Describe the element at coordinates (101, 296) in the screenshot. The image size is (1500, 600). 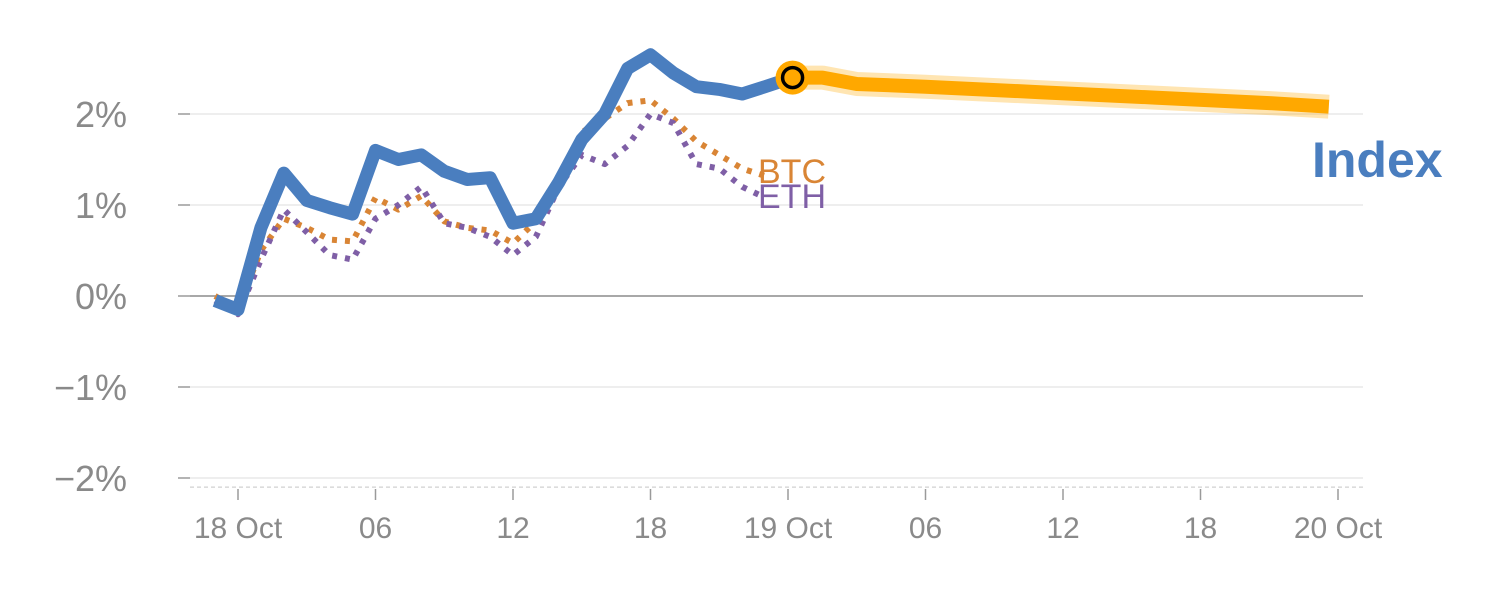
I see `y-tick-label: 0%` at that location.